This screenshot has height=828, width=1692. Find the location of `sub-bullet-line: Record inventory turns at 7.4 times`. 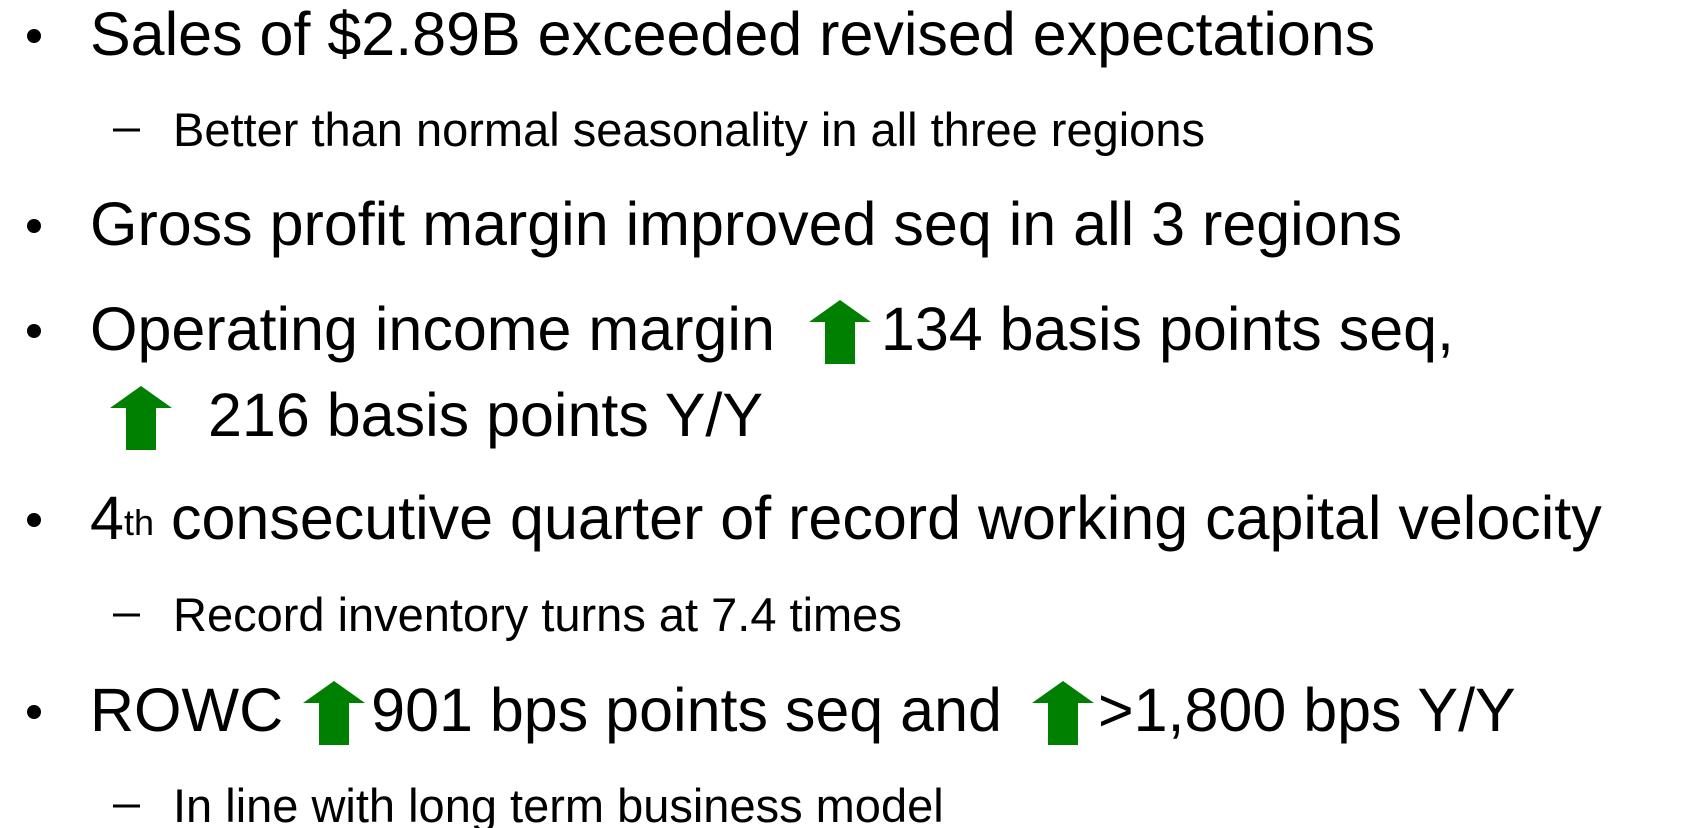

sub-bullet-line: Record inventory turns at 7.4 times is located at coordinates (537, 614).